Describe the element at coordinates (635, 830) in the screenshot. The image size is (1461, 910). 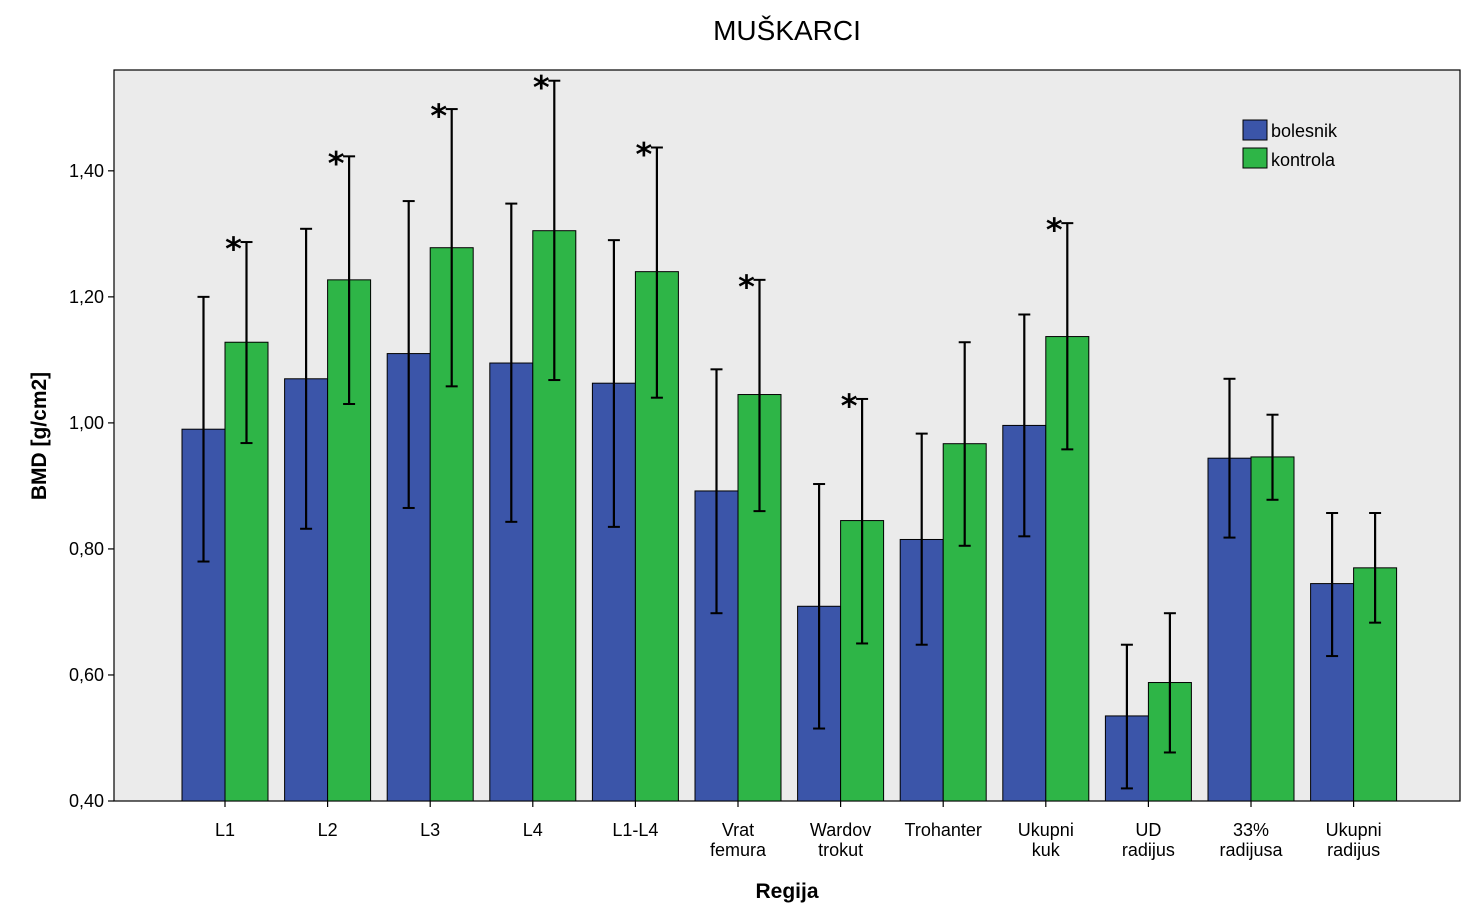
I see `x-tick-label: L1-L4` at that location.